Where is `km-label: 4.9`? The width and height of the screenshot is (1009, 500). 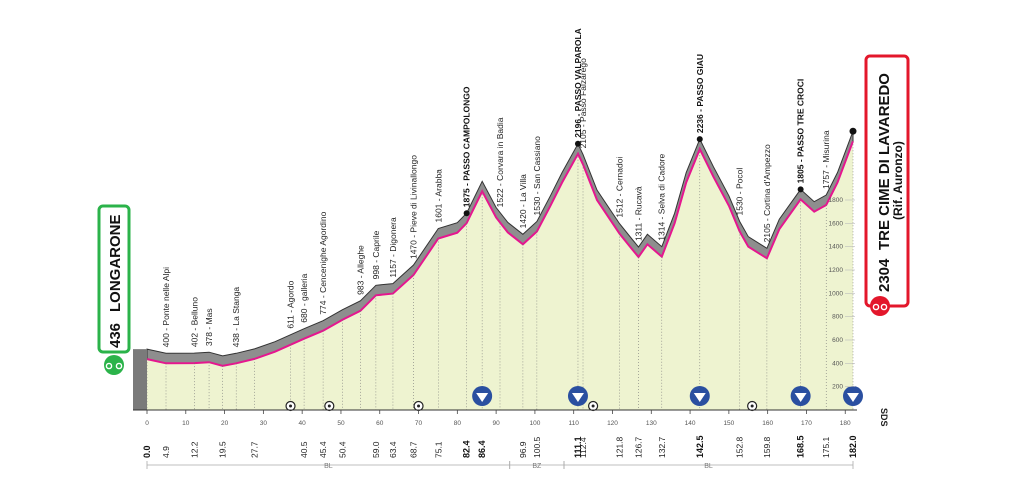 km-label: 4.9 is located at coordinates (166, 452).